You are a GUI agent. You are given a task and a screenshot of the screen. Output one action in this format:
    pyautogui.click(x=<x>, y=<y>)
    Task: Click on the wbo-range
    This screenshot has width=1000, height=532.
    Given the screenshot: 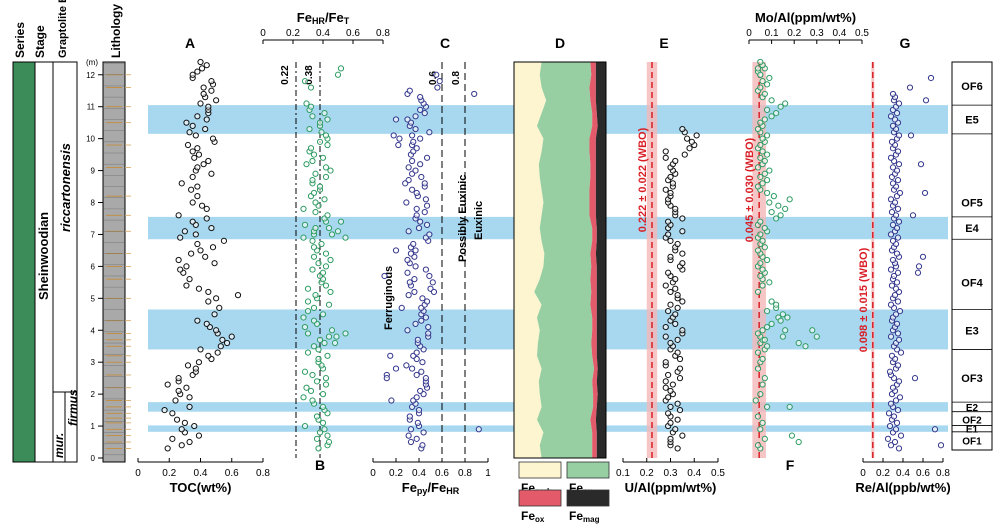 What is the action you would take?
    pyautogui.click(x=652, y=260)
    